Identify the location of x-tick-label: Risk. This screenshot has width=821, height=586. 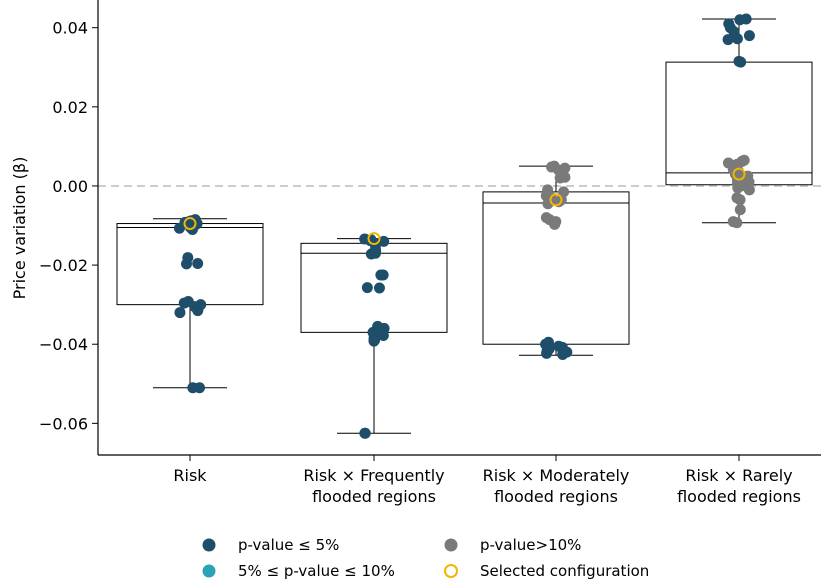
(190, 475).